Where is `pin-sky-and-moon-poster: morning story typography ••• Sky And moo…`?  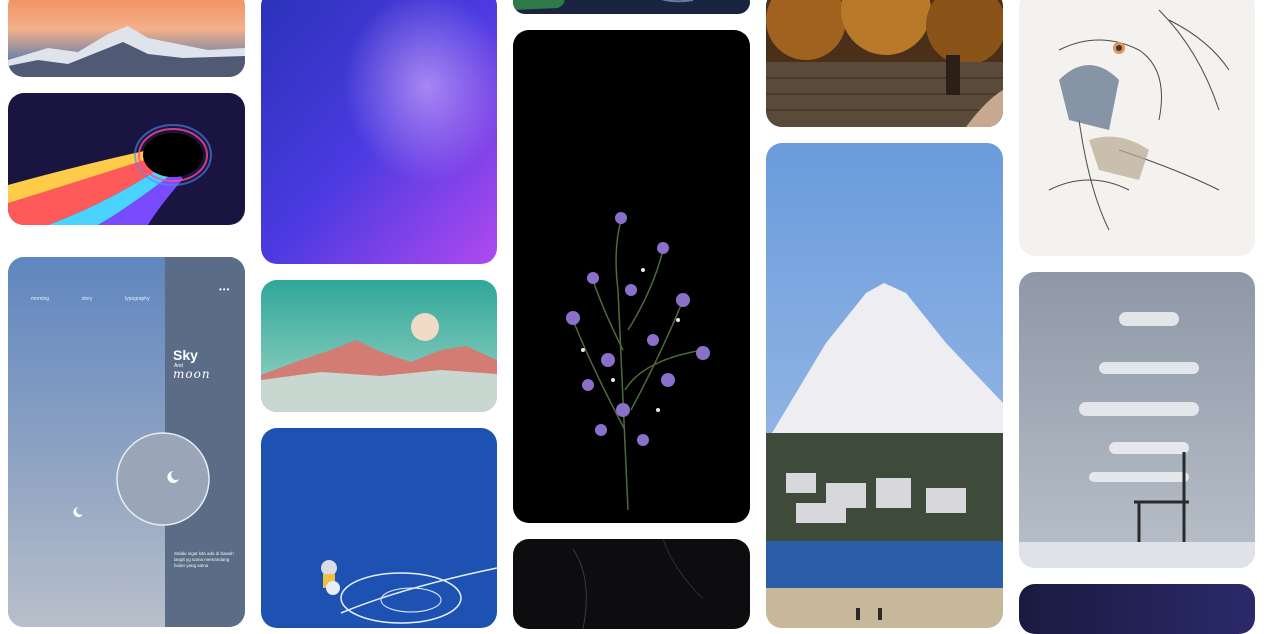 pin-sky-and-moon-poster: morning story typography ••• Sky And moo… is located at coordinates (126, 442).